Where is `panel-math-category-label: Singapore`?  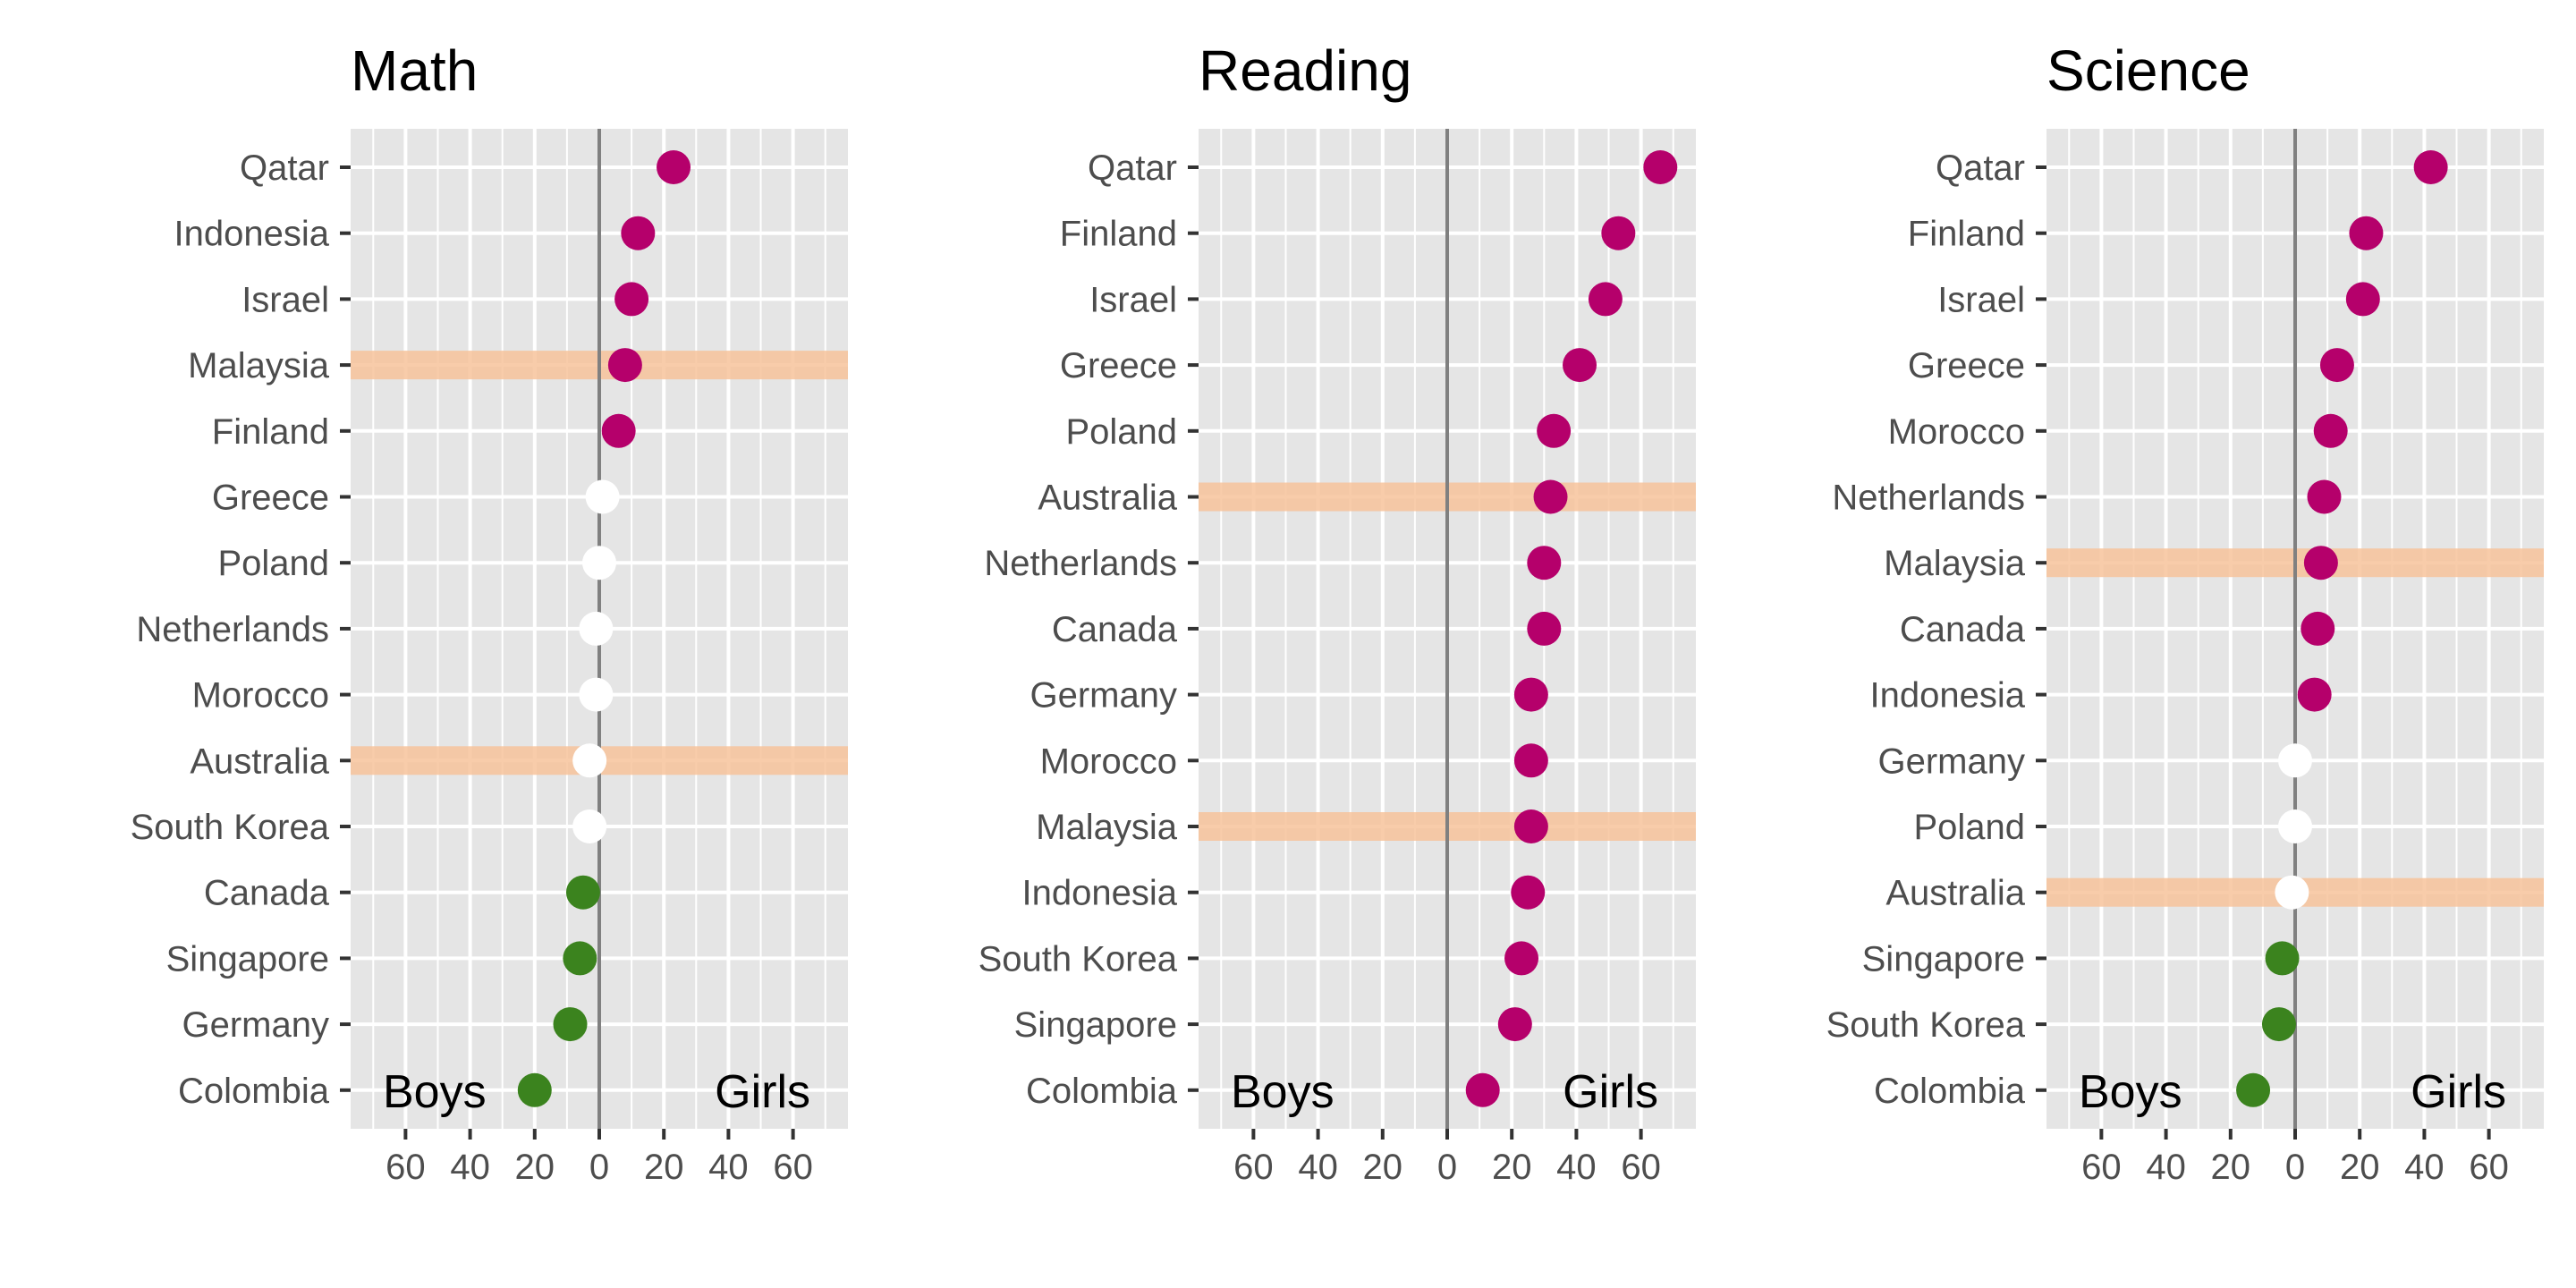
panel-math-category-label: Singapore is located at coordinates (247, 959).